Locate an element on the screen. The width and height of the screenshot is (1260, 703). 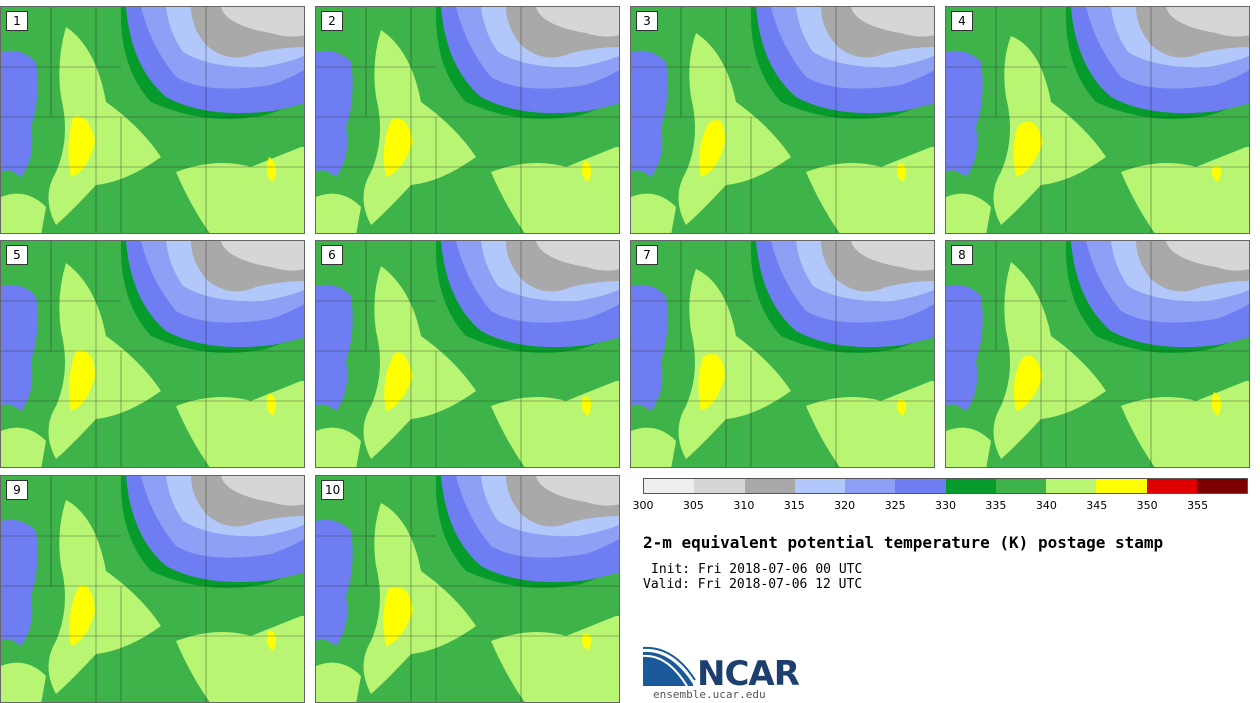
ensemble-member-panel: 4 is located at coordinates (1097, 120).